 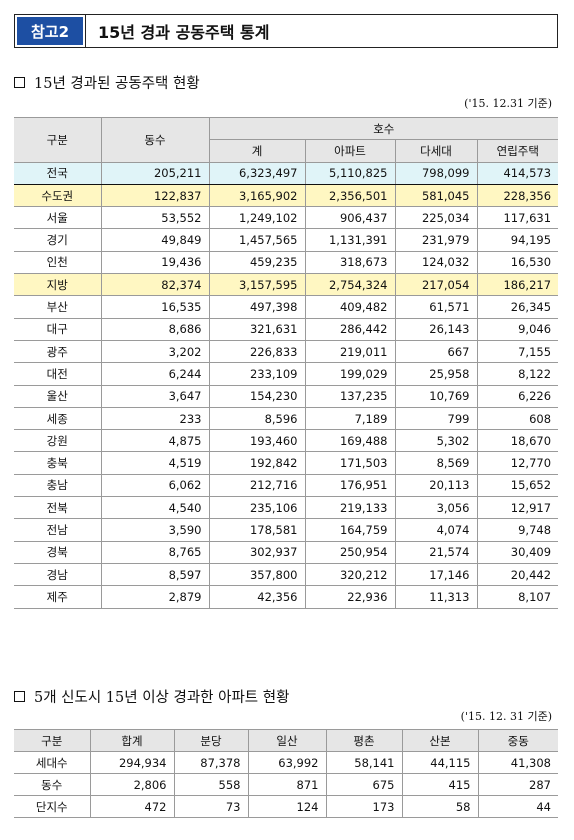 What do you see at coordinates (58, 351) in the screenshot?
I see `region-label: 광주` at bounding box center [58, 351].